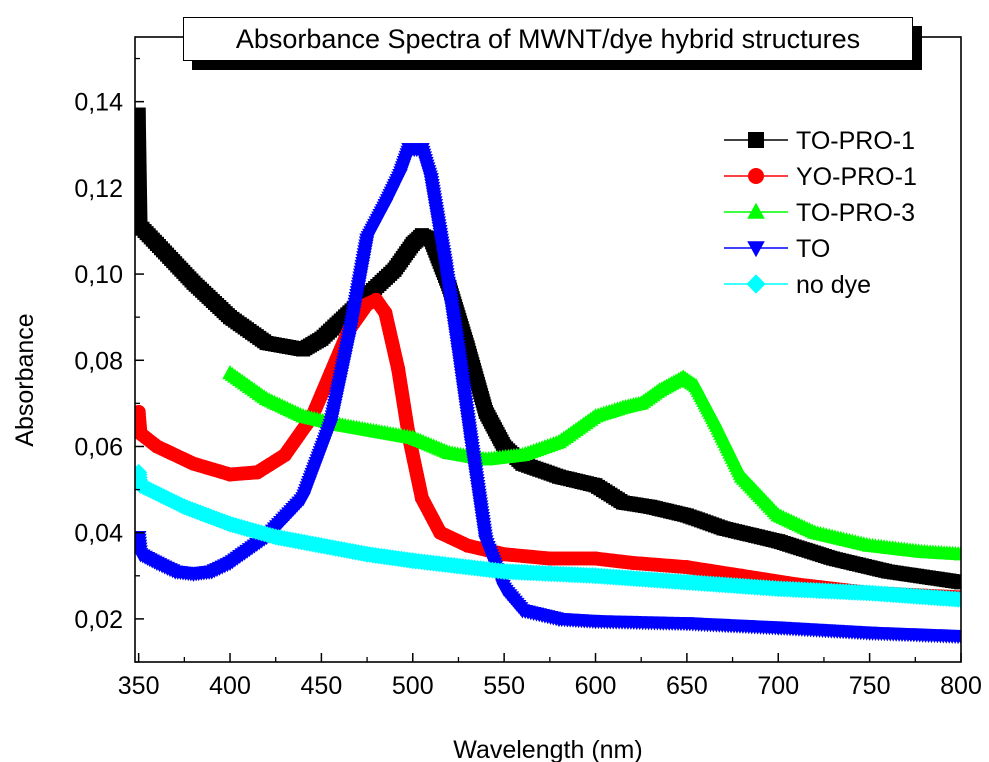 The image size is (989, 762). Describe the element at coordinates (98, 189) in the screenshot. I see `y-tick-label: 0,12` at that location.